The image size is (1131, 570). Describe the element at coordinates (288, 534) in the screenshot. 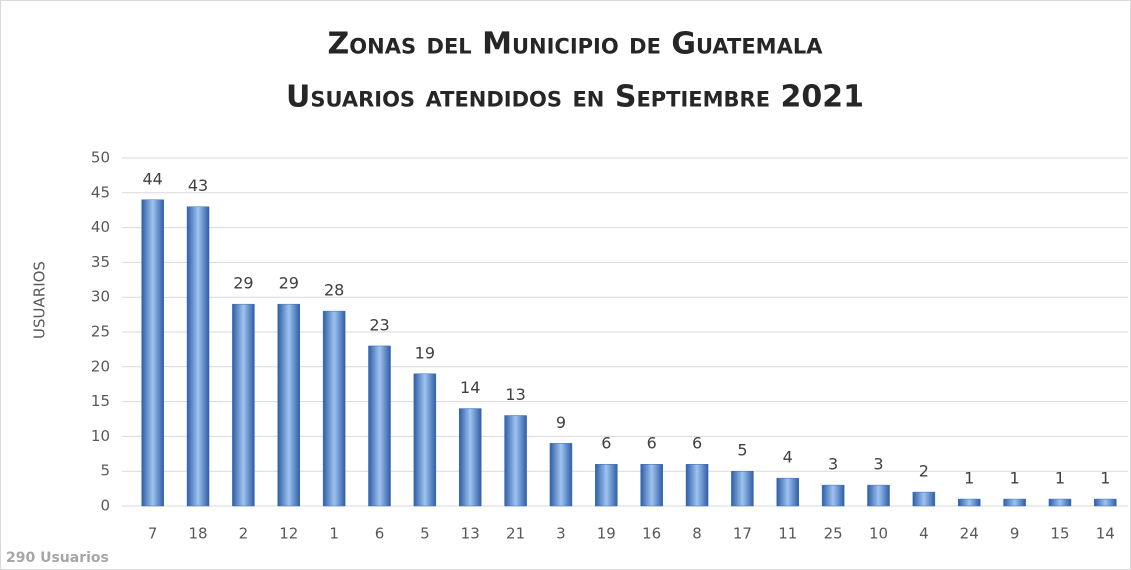

I see `x-tick-label: 12` at that location.